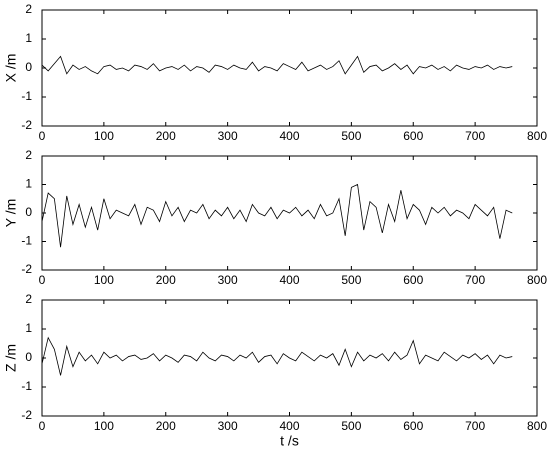 Image resolution: width=550 pixels, height=456 pixels. Describe the element at coordinates (11, 68) in the screenshot. I see `y-axis-label: X /m` at that location.